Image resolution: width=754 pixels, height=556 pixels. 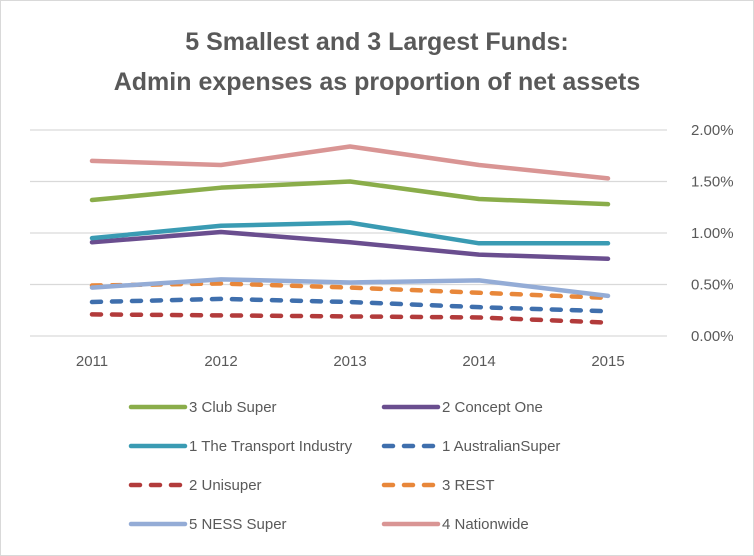 What do you see at coordinates (438, 485) in the screenshot?
I see `legend-item: 3 REST` at bounding box center [438, 485].